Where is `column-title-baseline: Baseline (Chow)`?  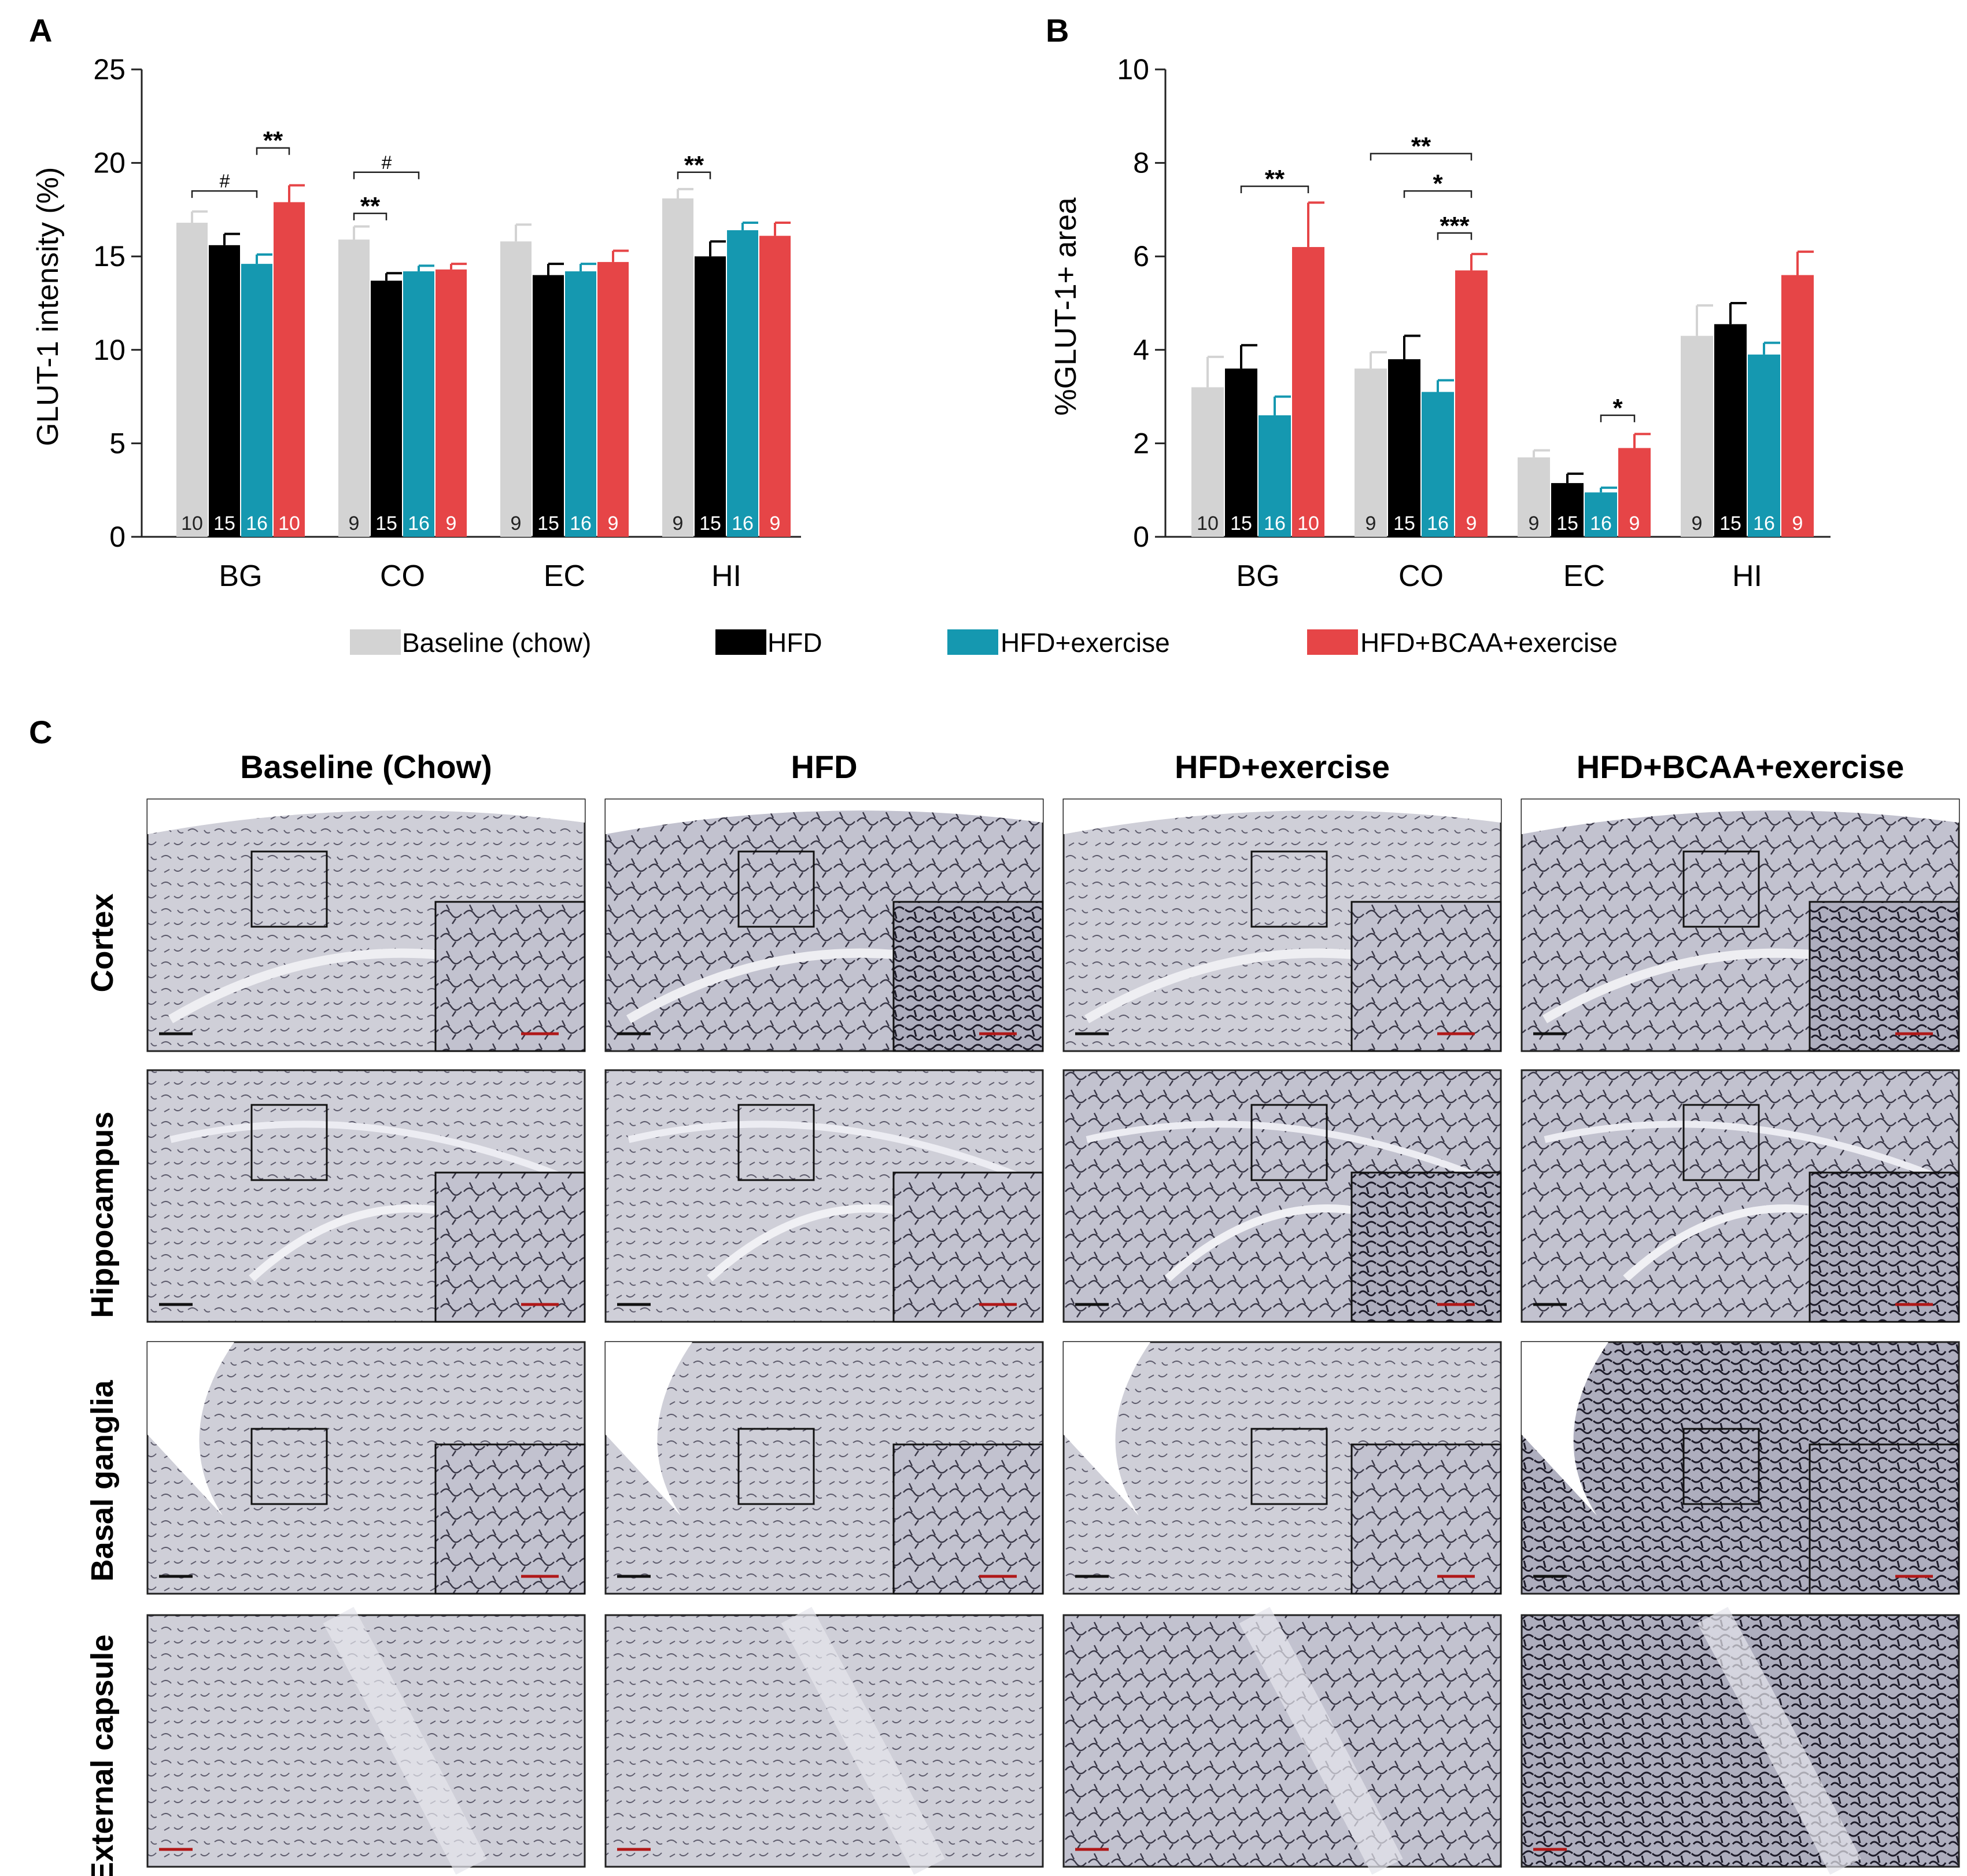
column-title-baseline: Baseline (Chow) is located at coordinates (366, 767).